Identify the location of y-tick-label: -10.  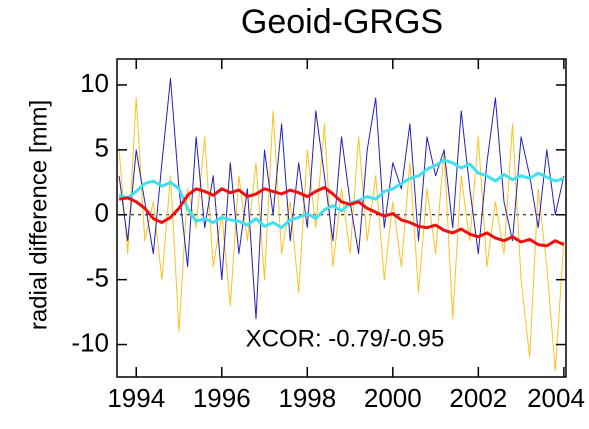
(90, 342).